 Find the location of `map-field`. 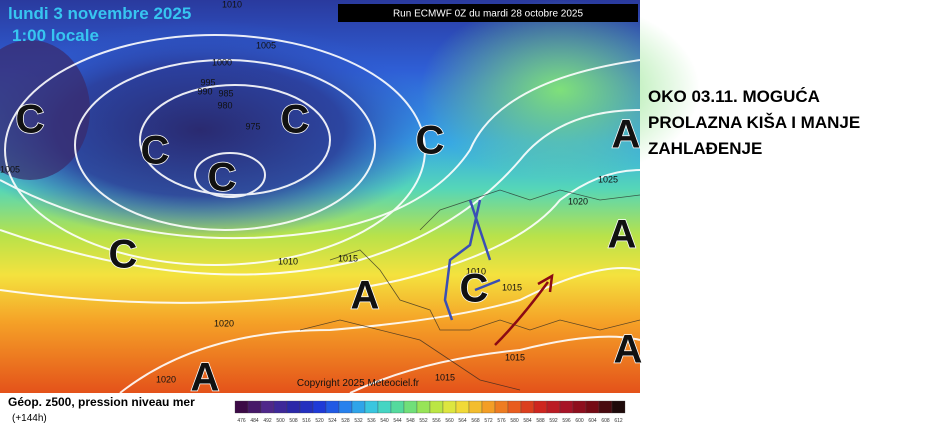

map-field is located at coordinates (560, 90).